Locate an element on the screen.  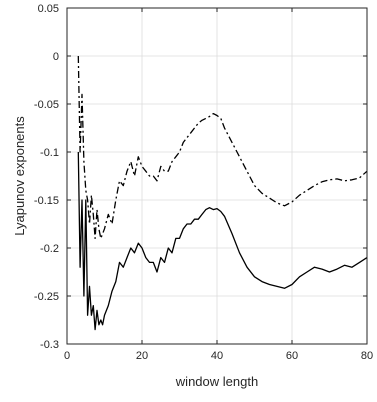
y-tick-label: -0.15 is located at coordinates (46, 201).